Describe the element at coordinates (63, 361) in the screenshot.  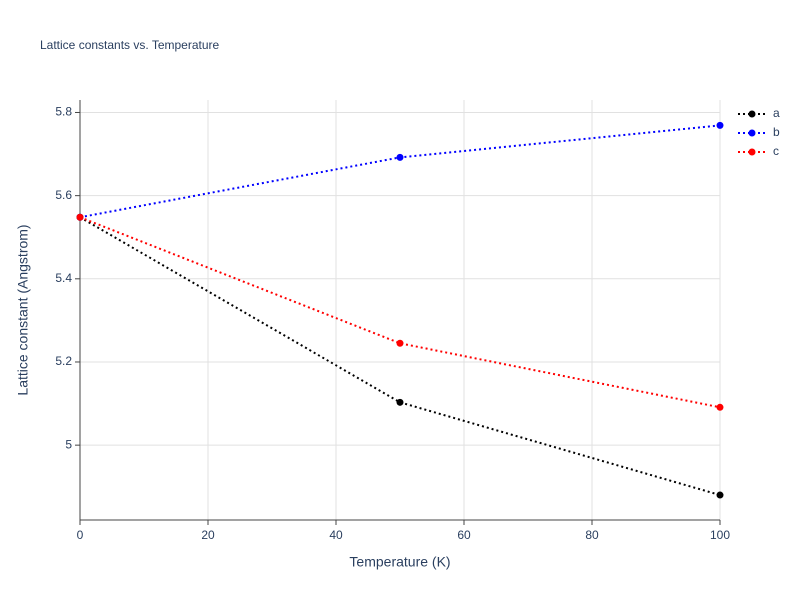
I see `y-tick-label: 5.2` at that location.